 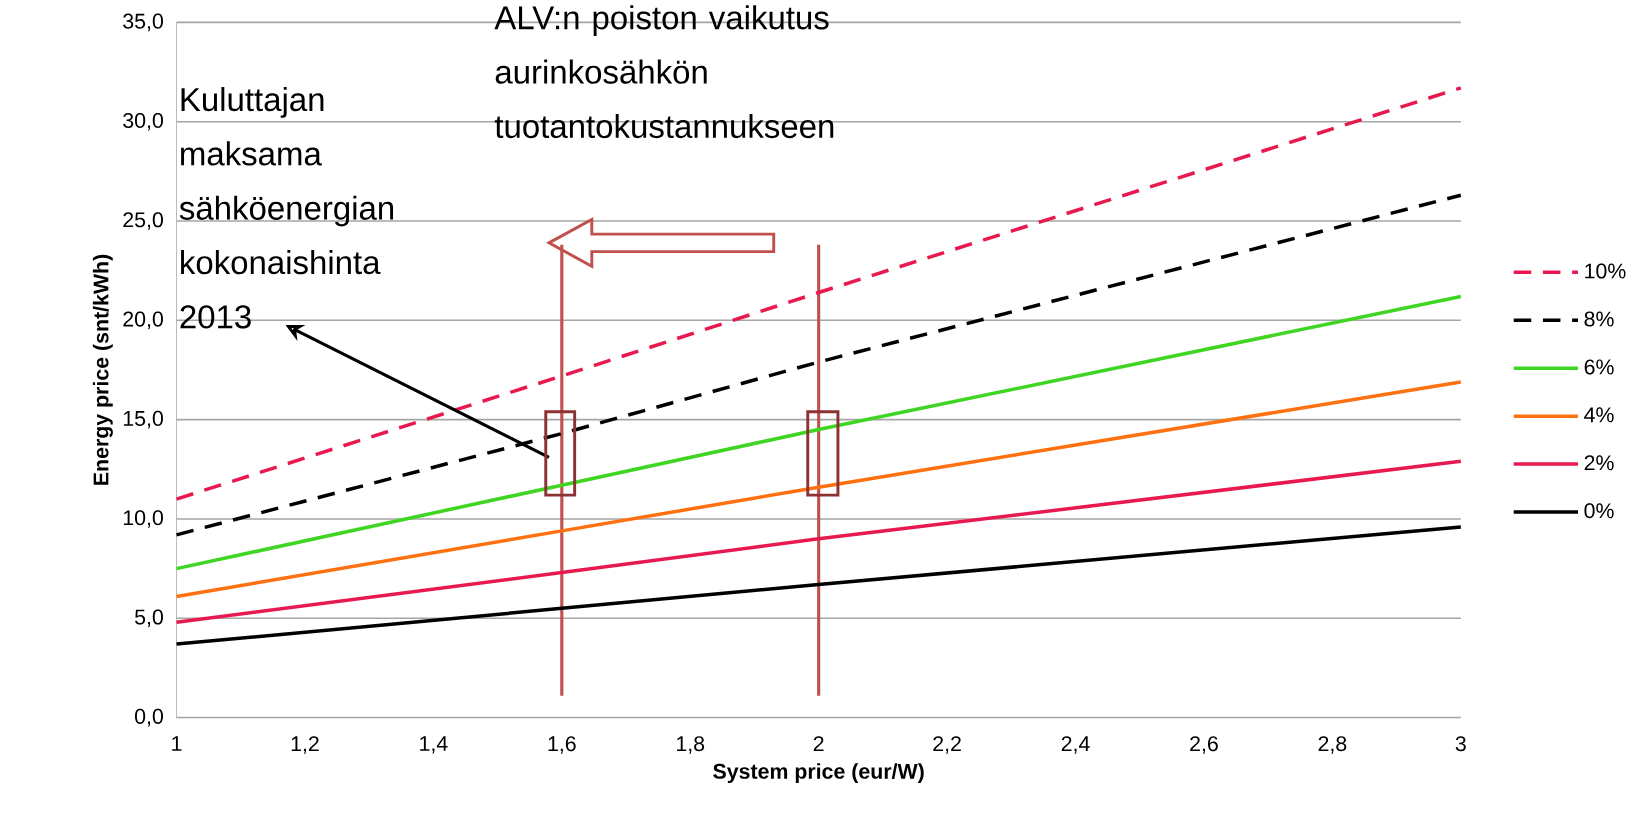 What do you see at coordinates (1599, 463) in the screenshot?
I see `legend-label: 2%` at bounding box center [1599, 463].